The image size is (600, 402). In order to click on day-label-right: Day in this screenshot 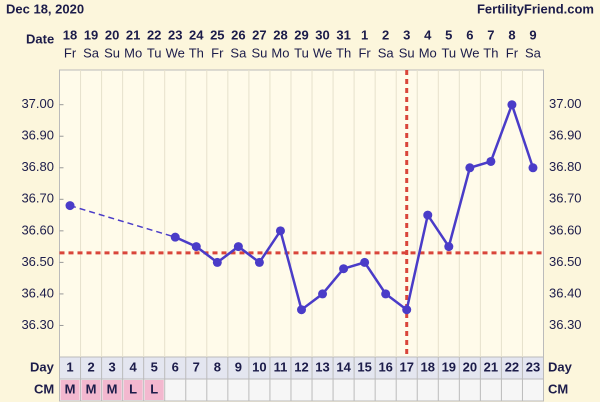, I will do `click(560, 366)`.